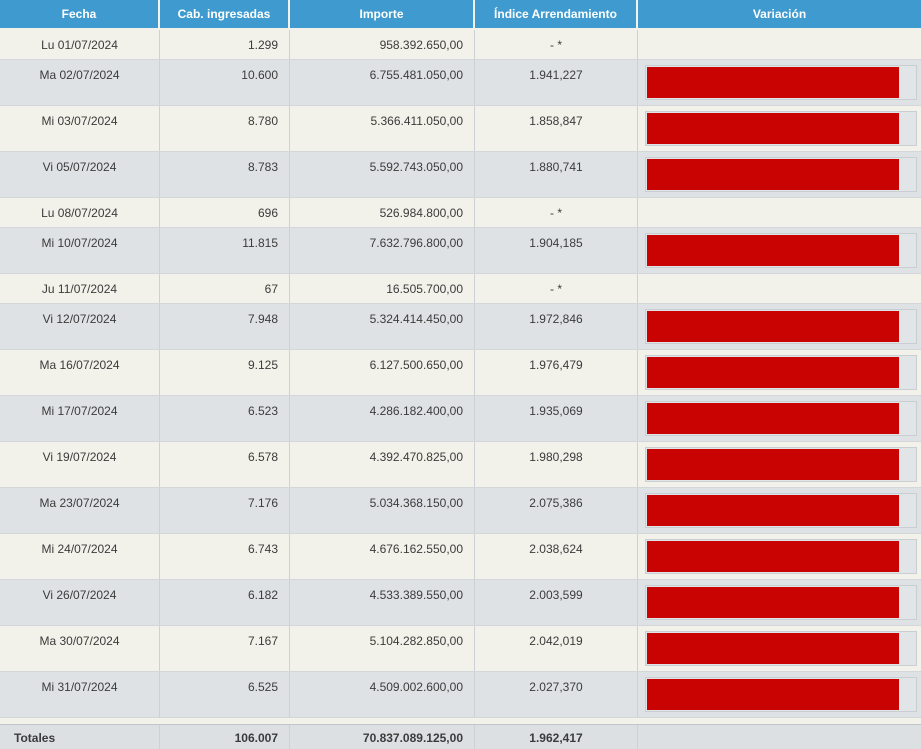 This screenshot has width=921, height=749. What do you see at coordinates (556, 464) in the screenshot?
I see `cell-indice-arrendamiento: 1.980,298` at bounding box center [556, 464].